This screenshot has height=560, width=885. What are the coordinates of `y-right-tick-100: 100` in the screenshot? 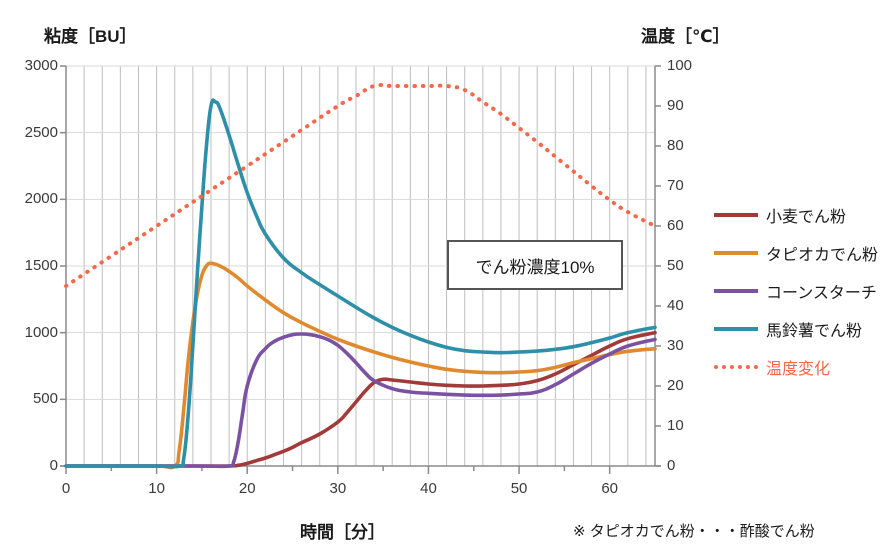 It's located at (680, 65).